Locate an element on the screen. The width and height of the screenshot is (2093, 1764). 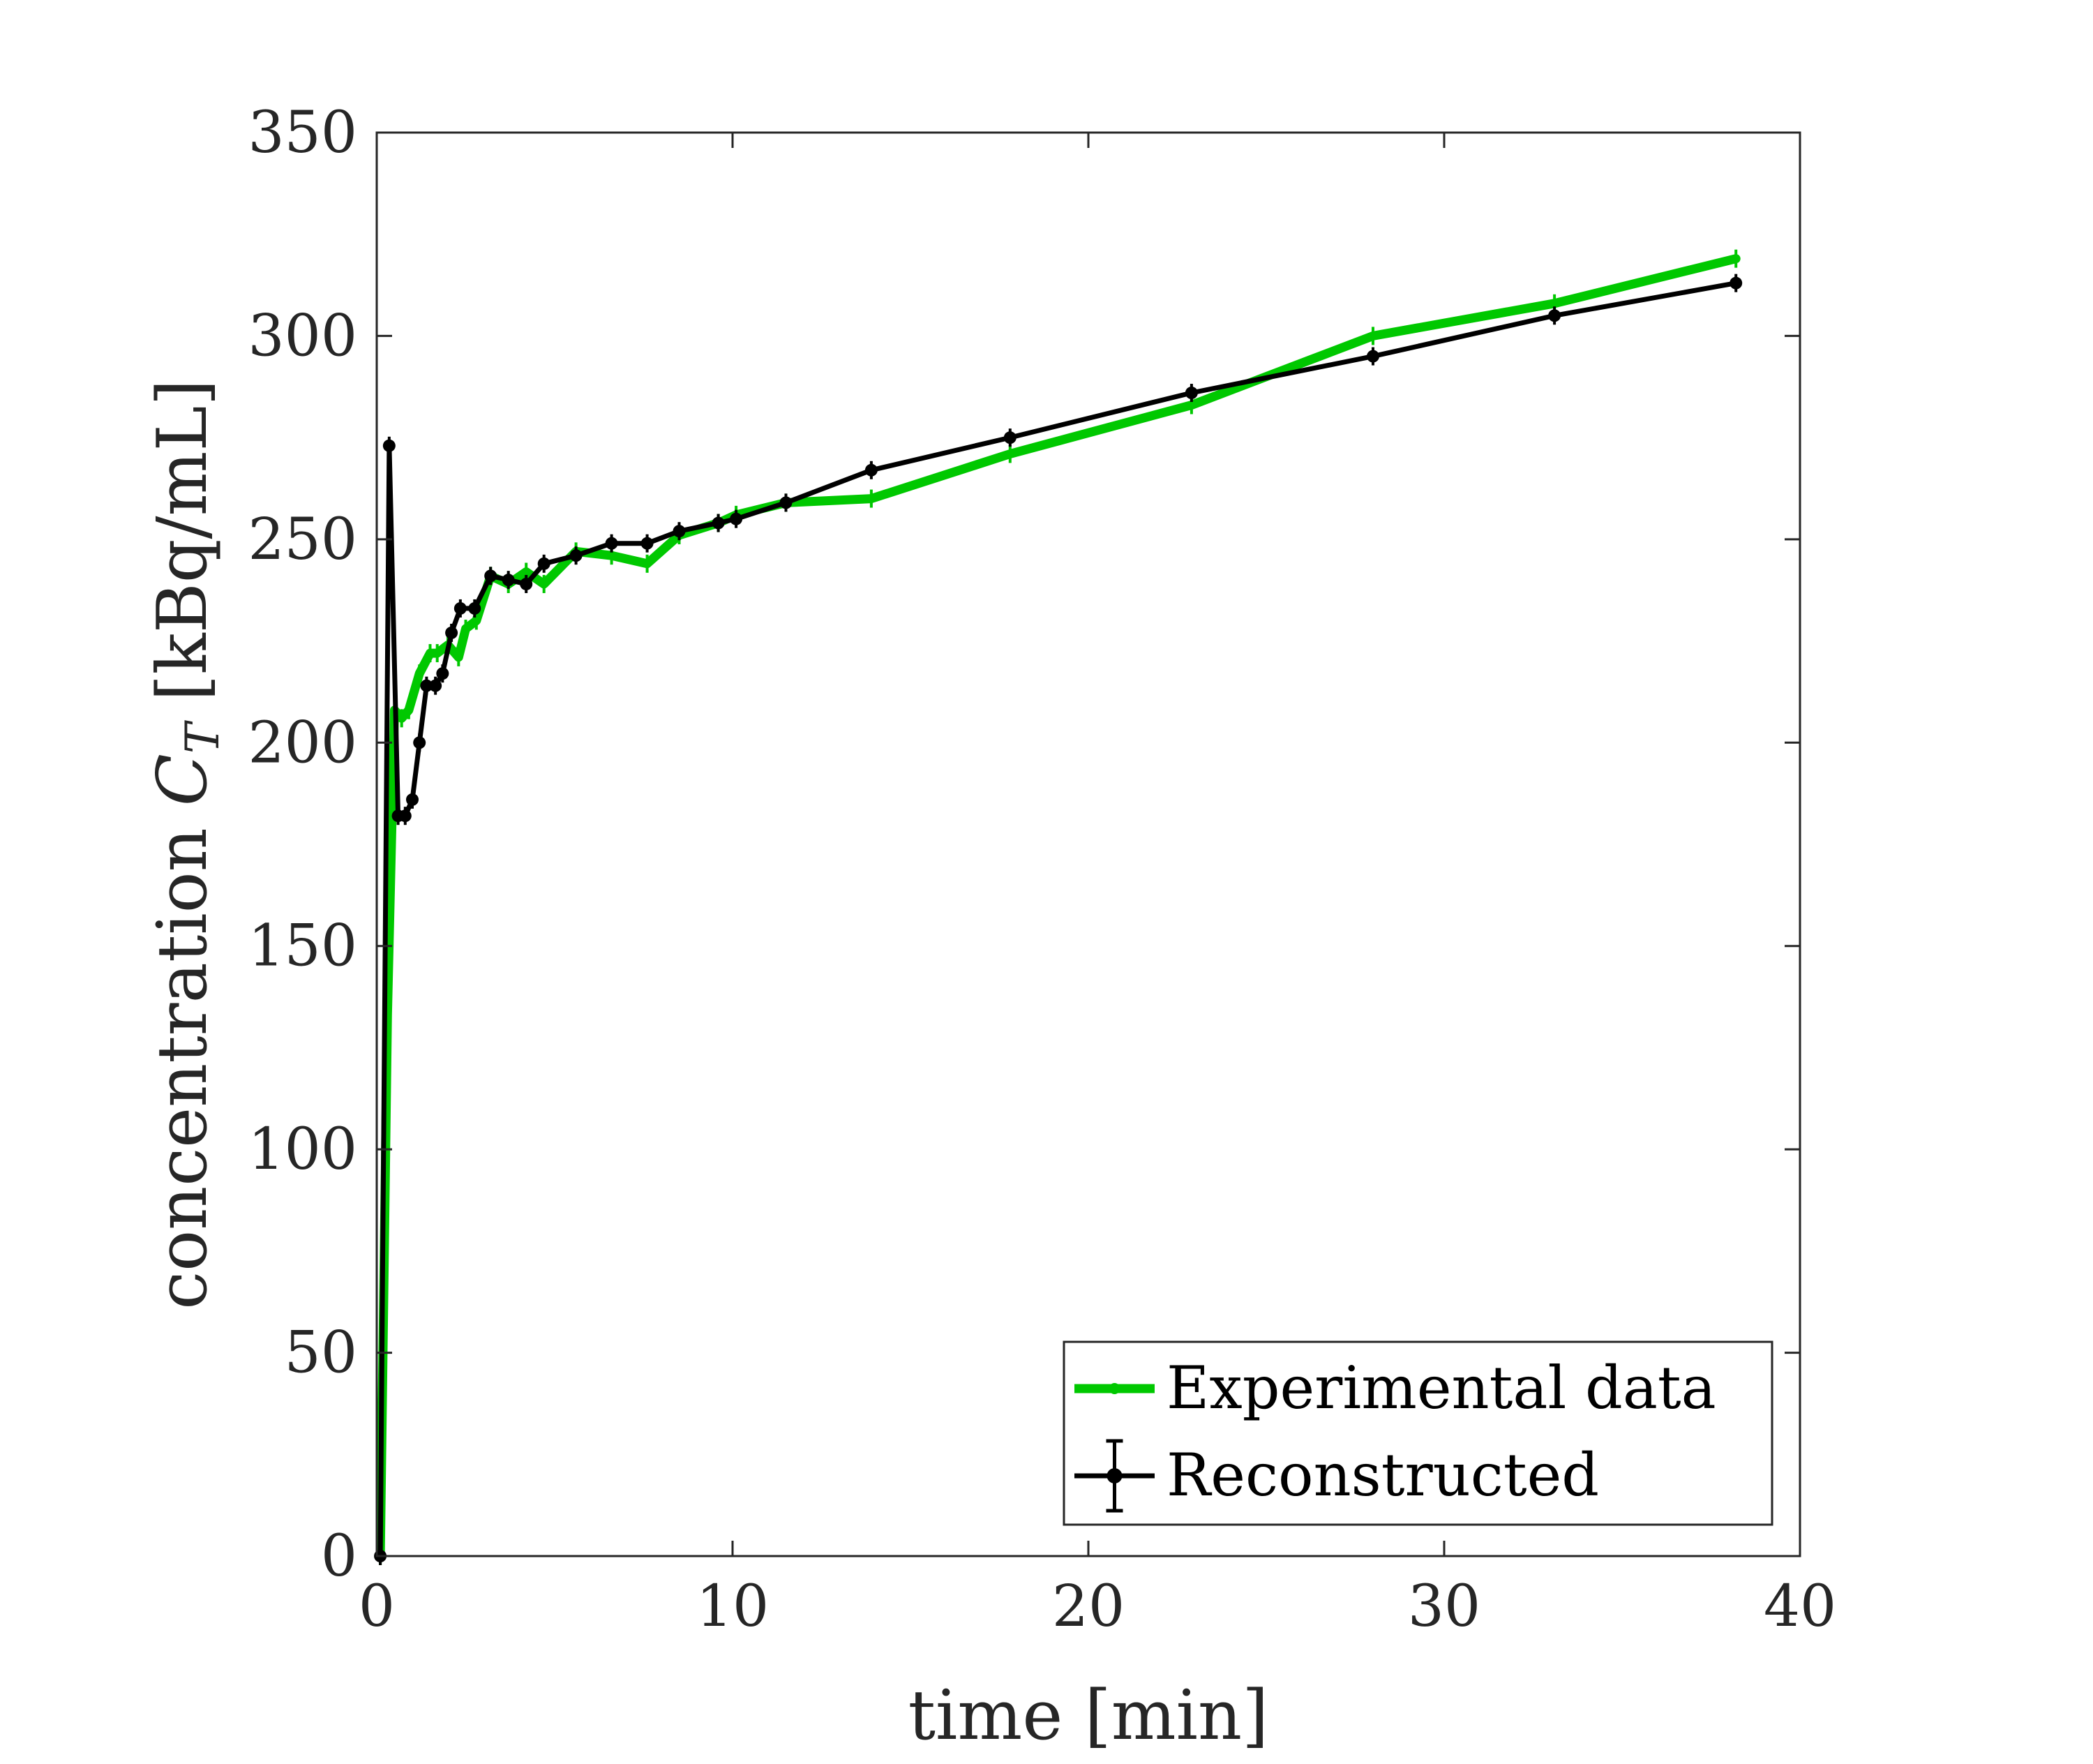
y-tick-label: 350 is located at coordinates (302, 133).